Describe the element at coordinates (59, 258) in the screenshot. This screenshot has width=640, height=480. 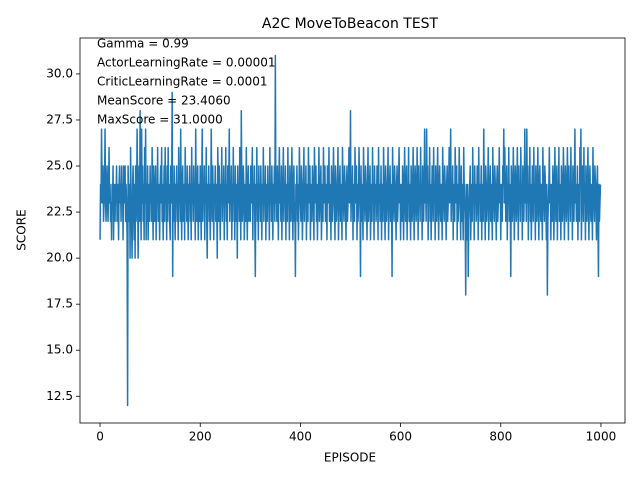
I see `y-tick-label: 20.0` at that location.